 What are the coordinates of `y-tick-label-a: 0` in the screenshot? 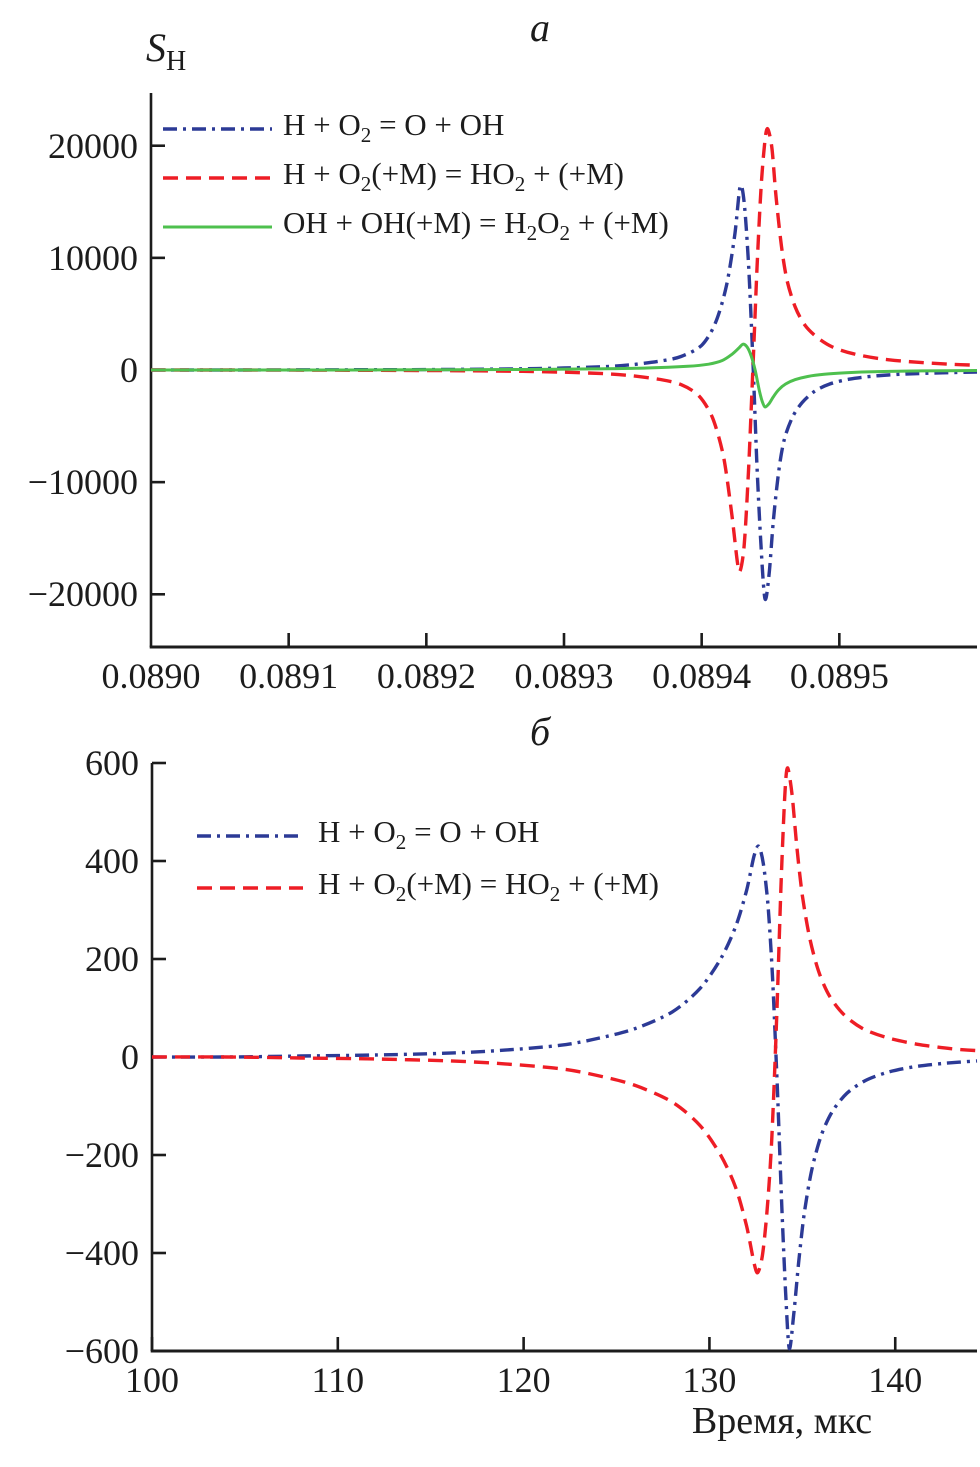 It's located at (129, 370).